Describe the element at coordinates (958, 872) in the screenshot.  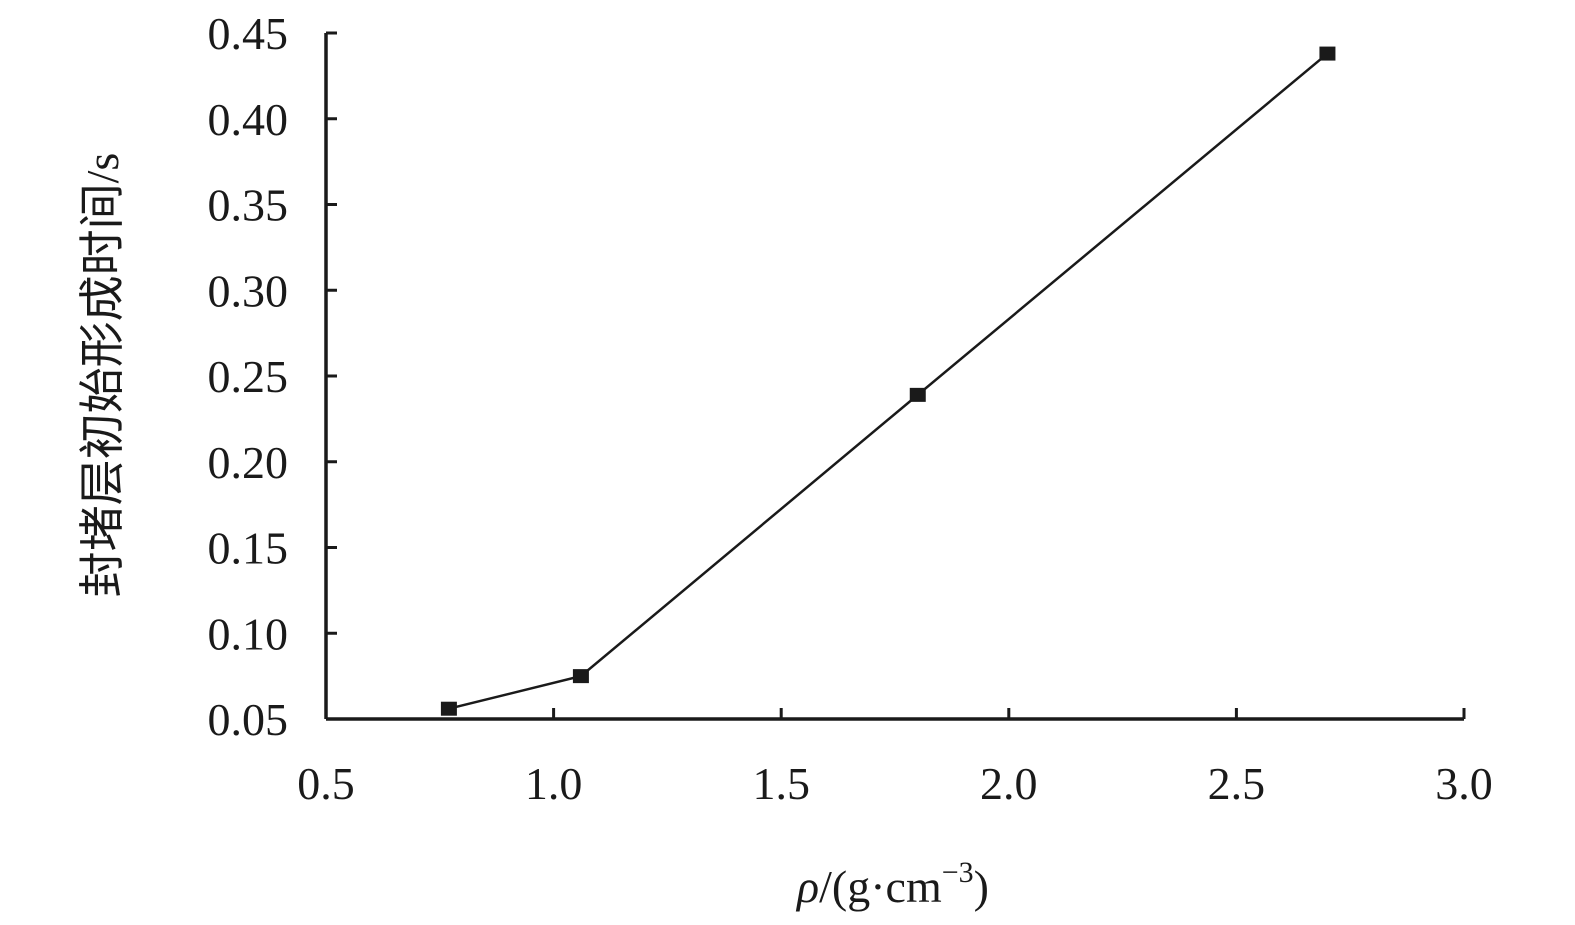
I see `x-axis-label-superscript: −3` at that location.